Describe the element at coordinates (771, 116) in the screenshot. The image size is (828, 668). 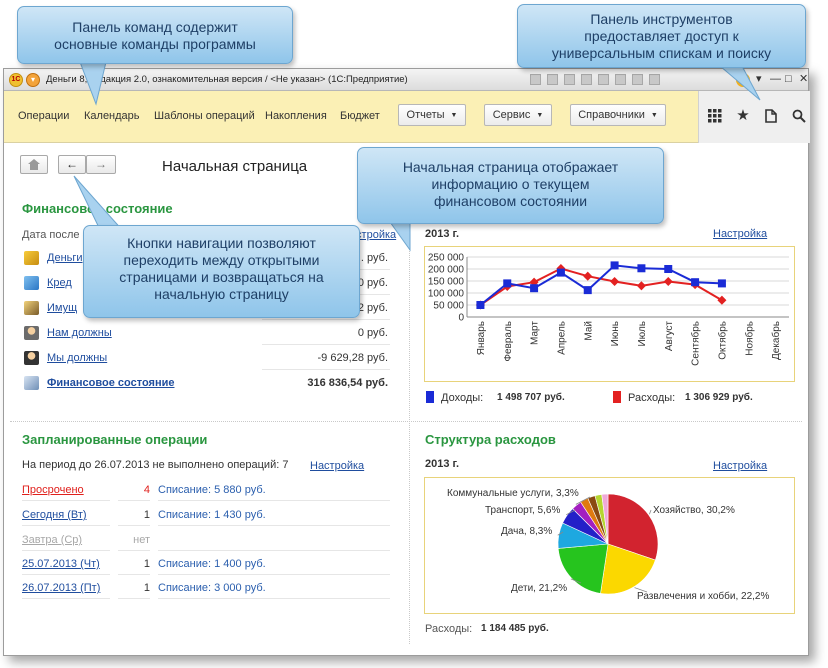
I see `history-icon` at that location.